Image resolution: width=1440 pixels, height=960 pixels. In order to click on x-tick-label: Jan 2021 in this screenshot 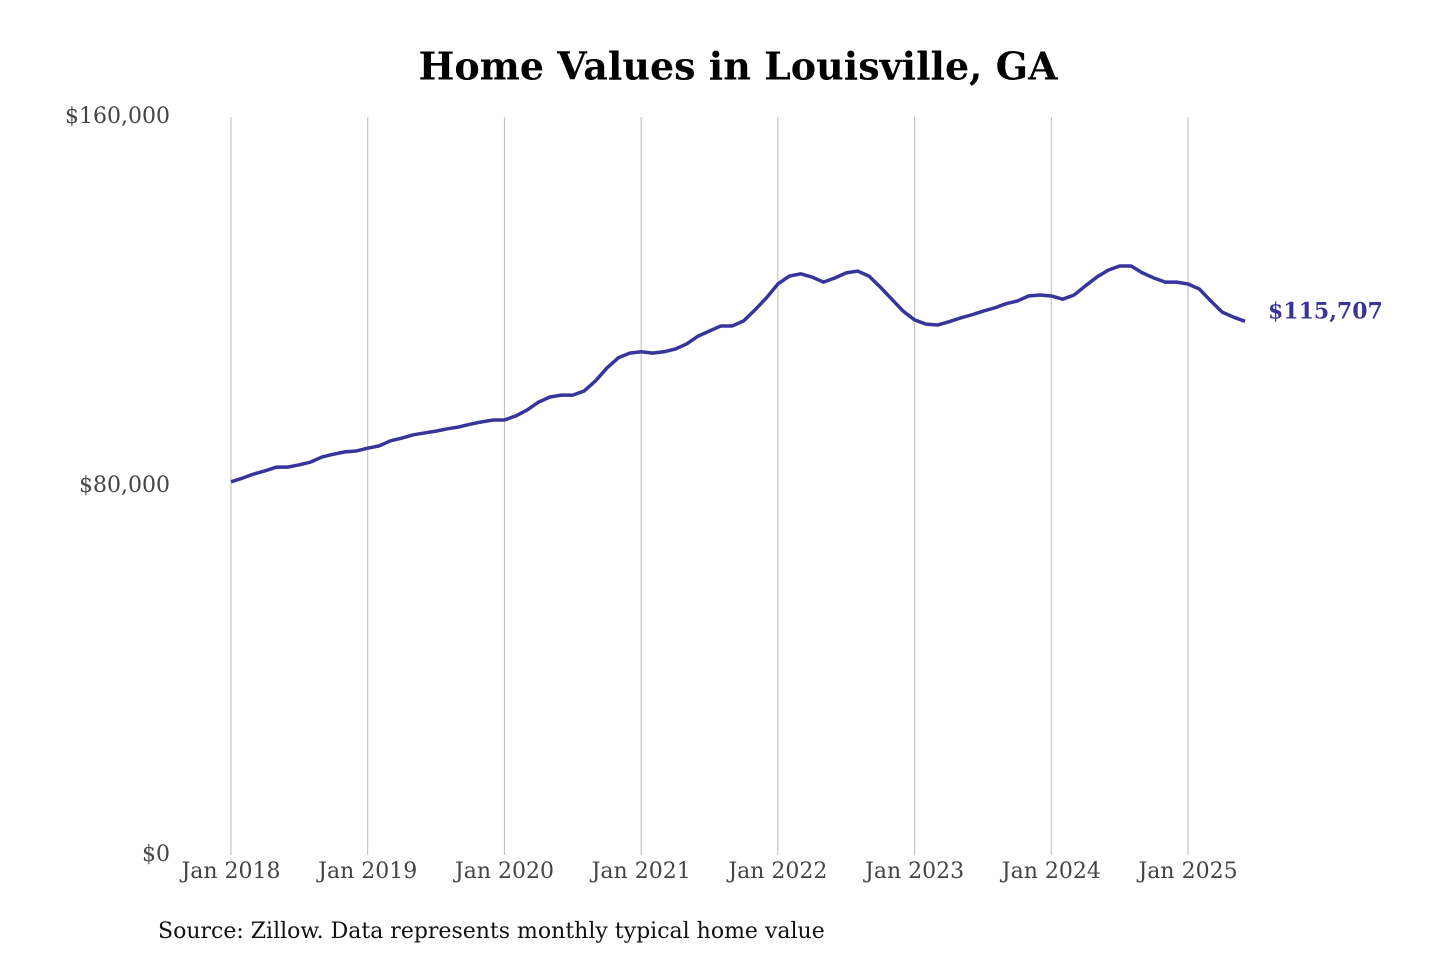, I will do `click(640, 871)`.